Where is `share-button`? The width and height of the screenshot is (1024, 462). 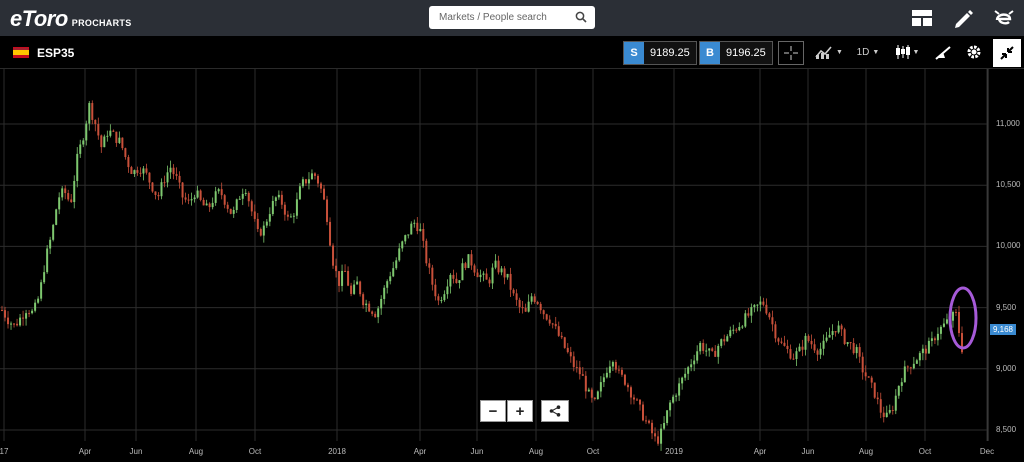 share-button is located at coordinates (555, 411).